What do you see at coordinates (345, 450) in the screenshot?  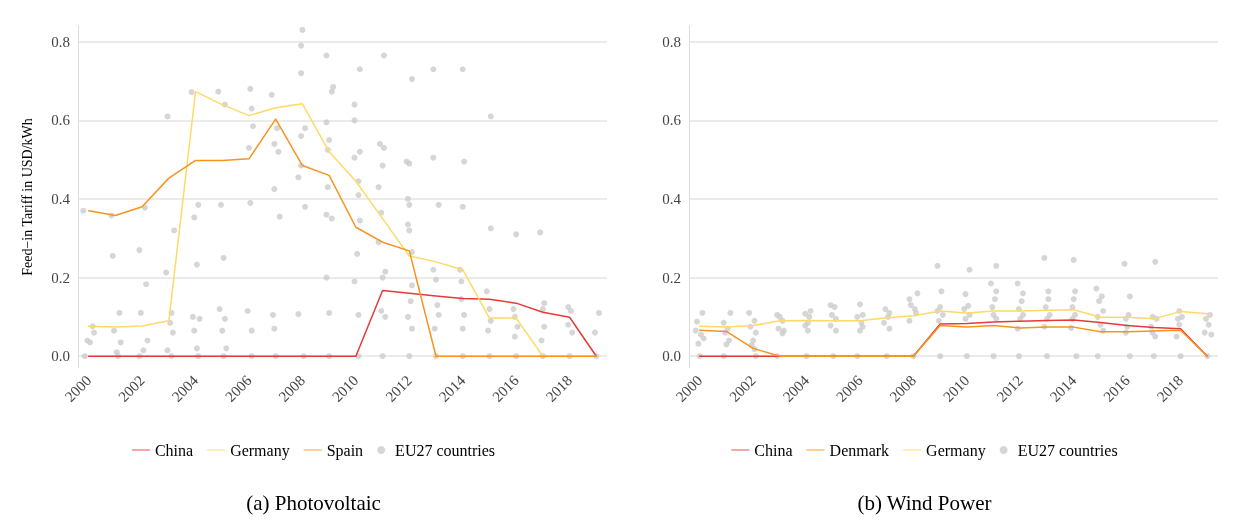 I see `legend-label: Spain` at bounding box center [345, 450].